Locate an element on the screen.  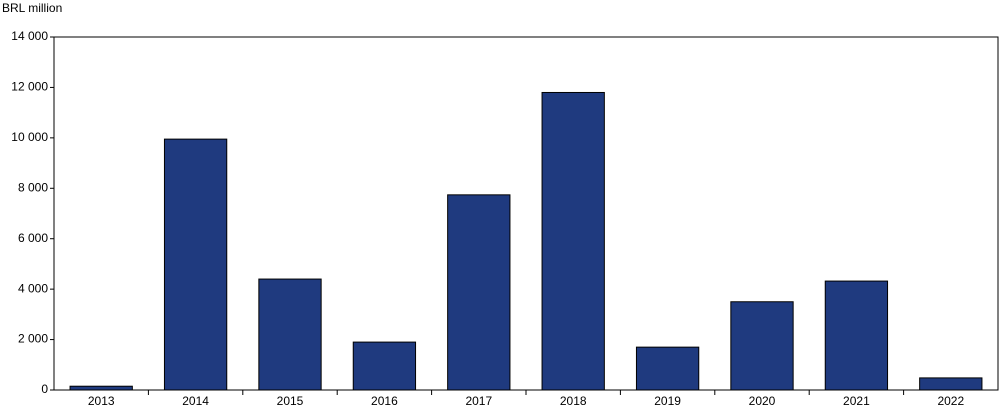
x-tick-label: 2020 is located at coordinates (762, 401).